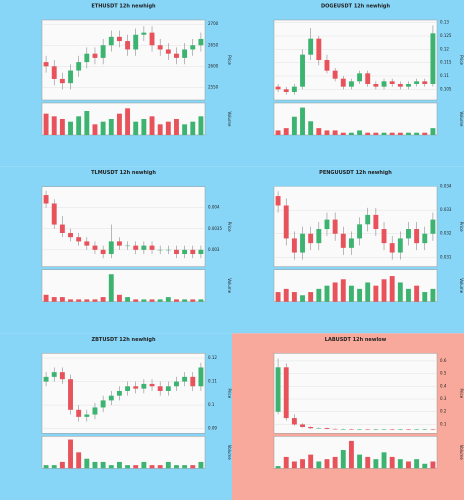 The height and width of the screenshot is (500, 464). What do you see at coordinates (123, 340) in the screenshot?
I see `chart-title: ZBTUSDT 12h newhigh` at bounding box center [123, 340].